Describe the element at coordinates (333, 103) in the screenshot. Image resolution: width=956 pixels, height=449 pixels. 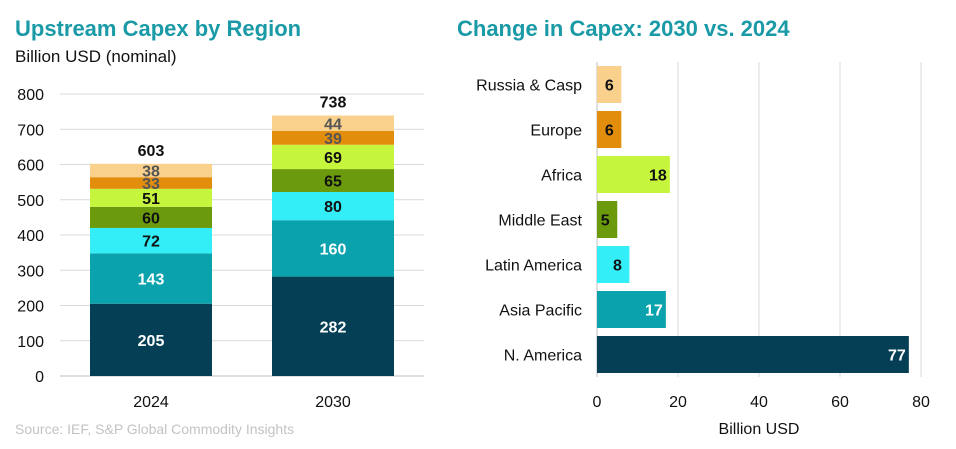
I see `total-label: 738` at that location.